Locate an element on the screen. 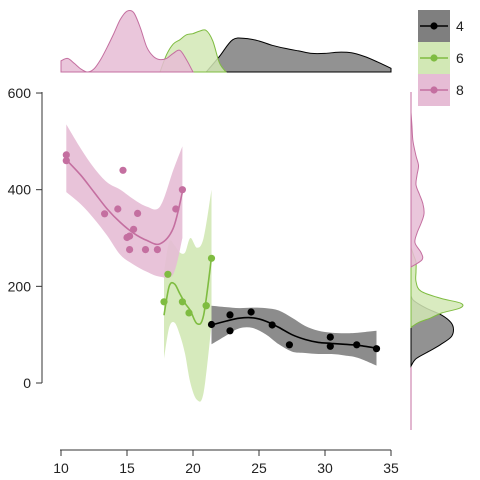 The image size is (480, 480). y-tick-label: 600 is located at coordinates (20, 93).